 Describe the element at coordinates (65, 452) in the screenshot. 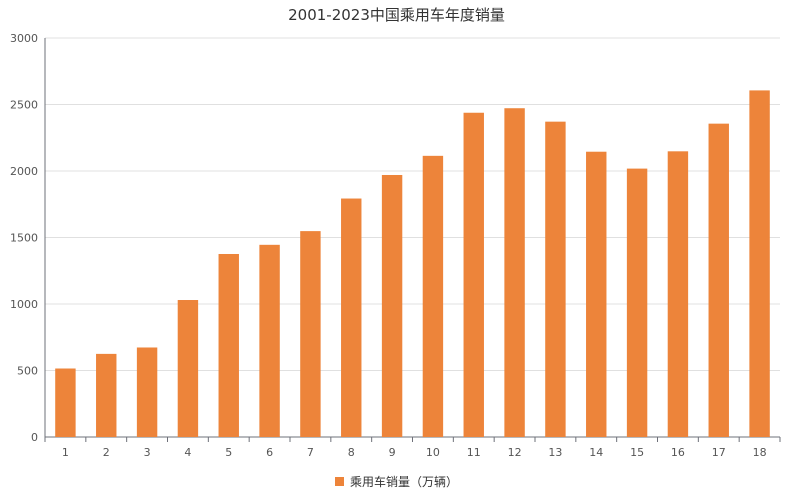

I see `x-tick-label: 1` at that location.